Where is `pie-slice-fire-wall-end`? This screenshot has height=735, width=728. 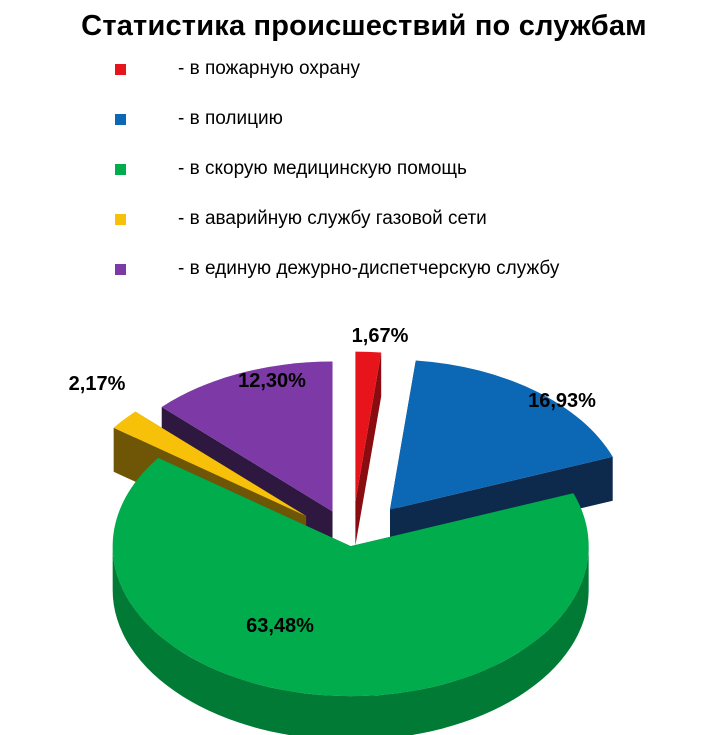 pie-slice-fire-wall-end is located at coordinates (368, 449).